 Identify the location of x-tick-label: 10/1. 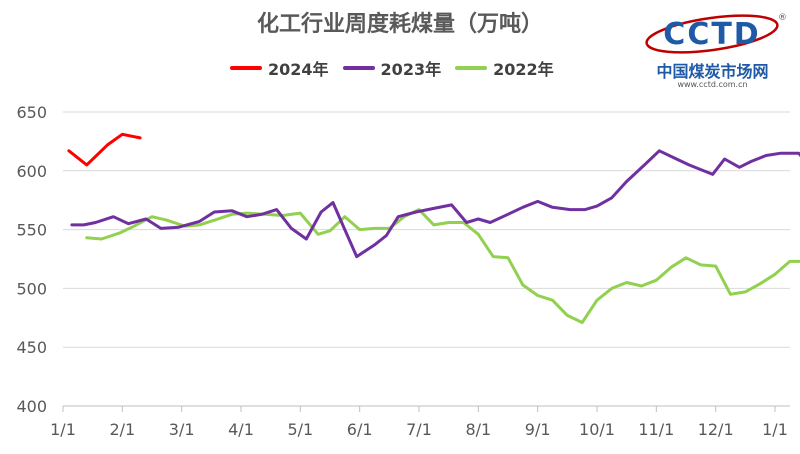
(597, 429).